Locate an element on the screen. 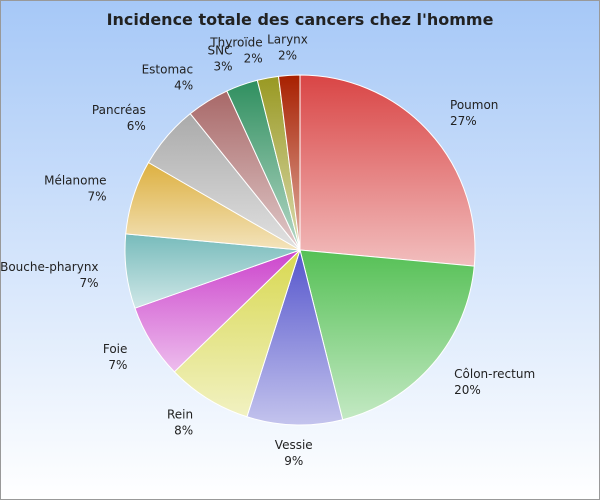 Image resolution: width=600 pixels, height=500 pixels. slice-value-label: 27% is located at coordinates (463, 121).